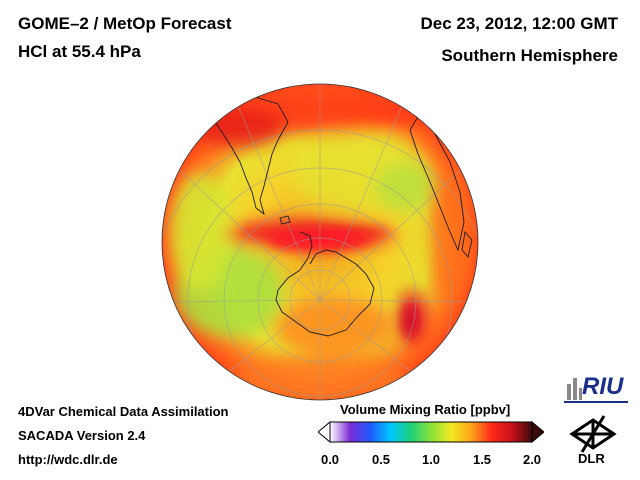 This screenshot has width=640, height=480. Describe the element at coordinates (593, 434) in the screenshot. I see `dlr-logo` at that location.